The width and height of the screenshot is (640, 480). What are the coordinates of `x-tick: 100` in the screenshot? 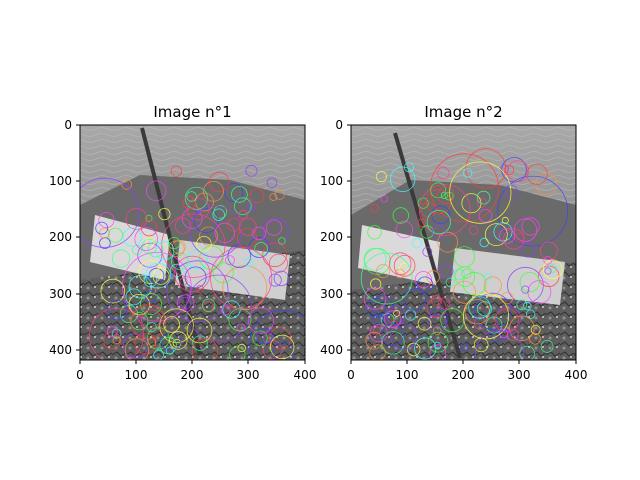 It's located at (407, 371).